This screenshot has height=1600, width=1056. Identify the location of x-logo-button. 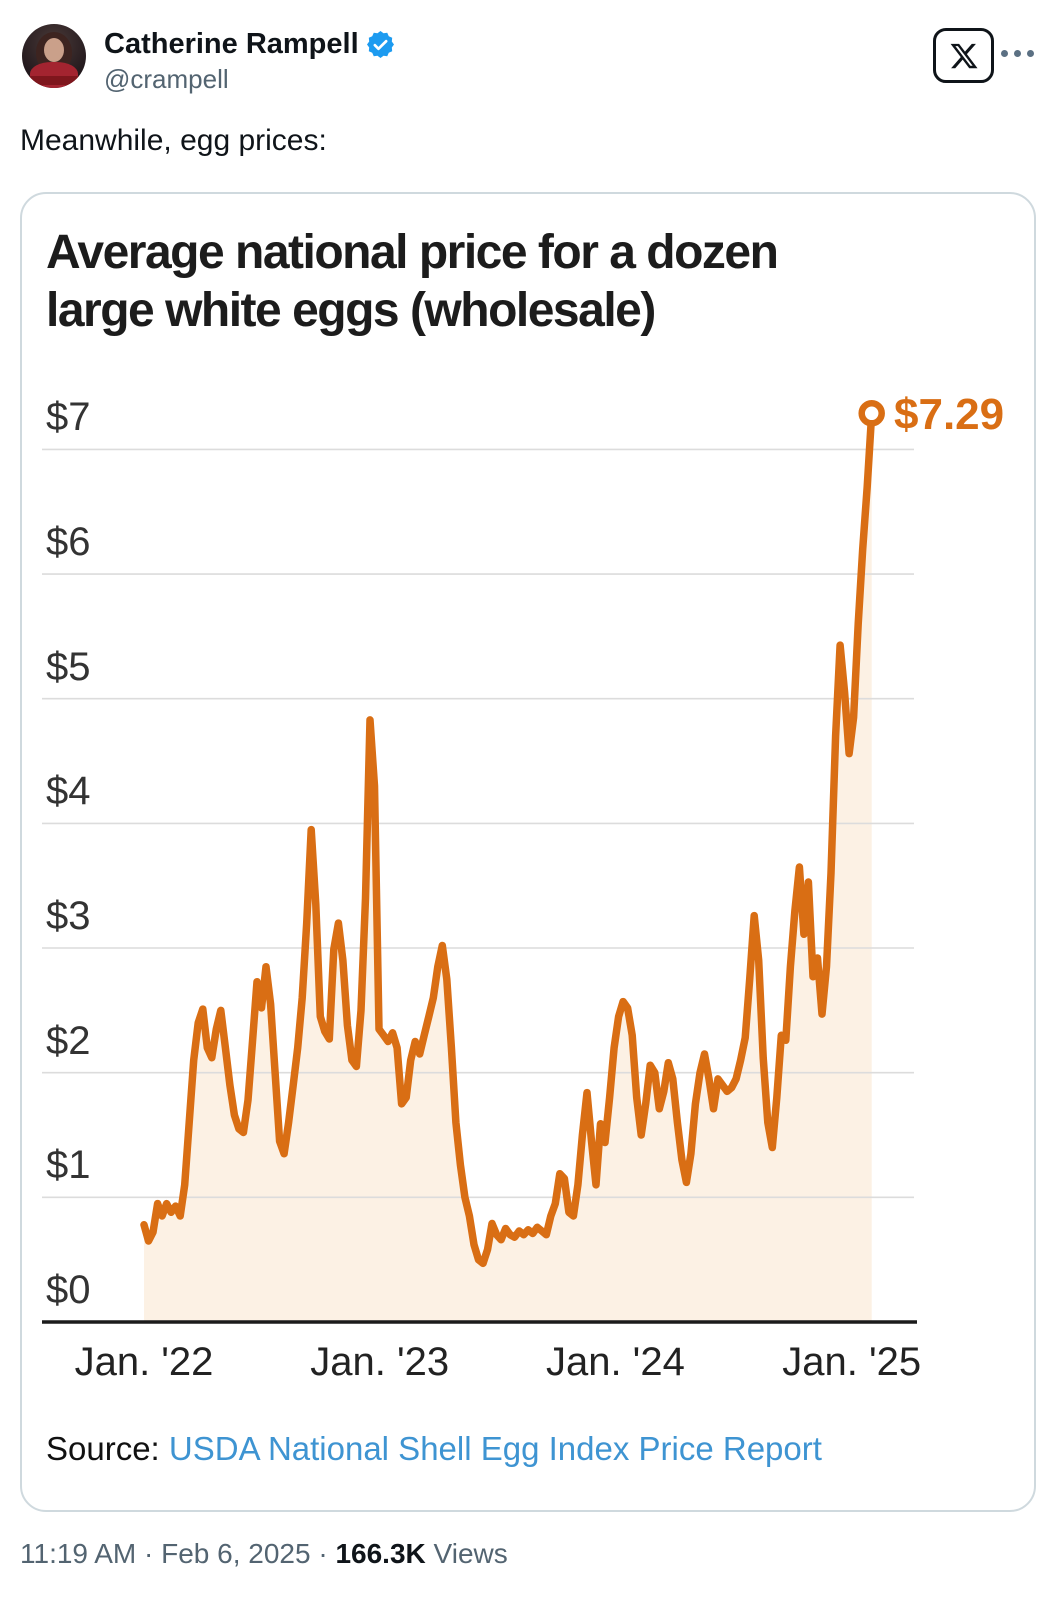
(963, 55).